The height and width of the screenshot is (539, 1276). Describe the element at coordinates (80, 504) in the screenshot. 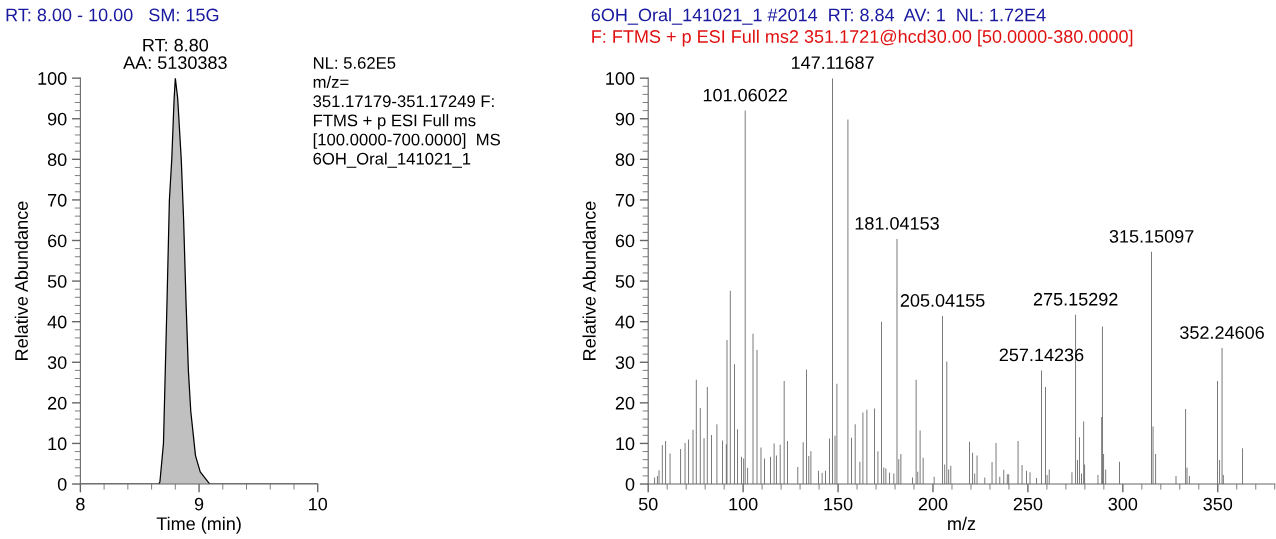

I see `x-tick-label: 8` at that location.